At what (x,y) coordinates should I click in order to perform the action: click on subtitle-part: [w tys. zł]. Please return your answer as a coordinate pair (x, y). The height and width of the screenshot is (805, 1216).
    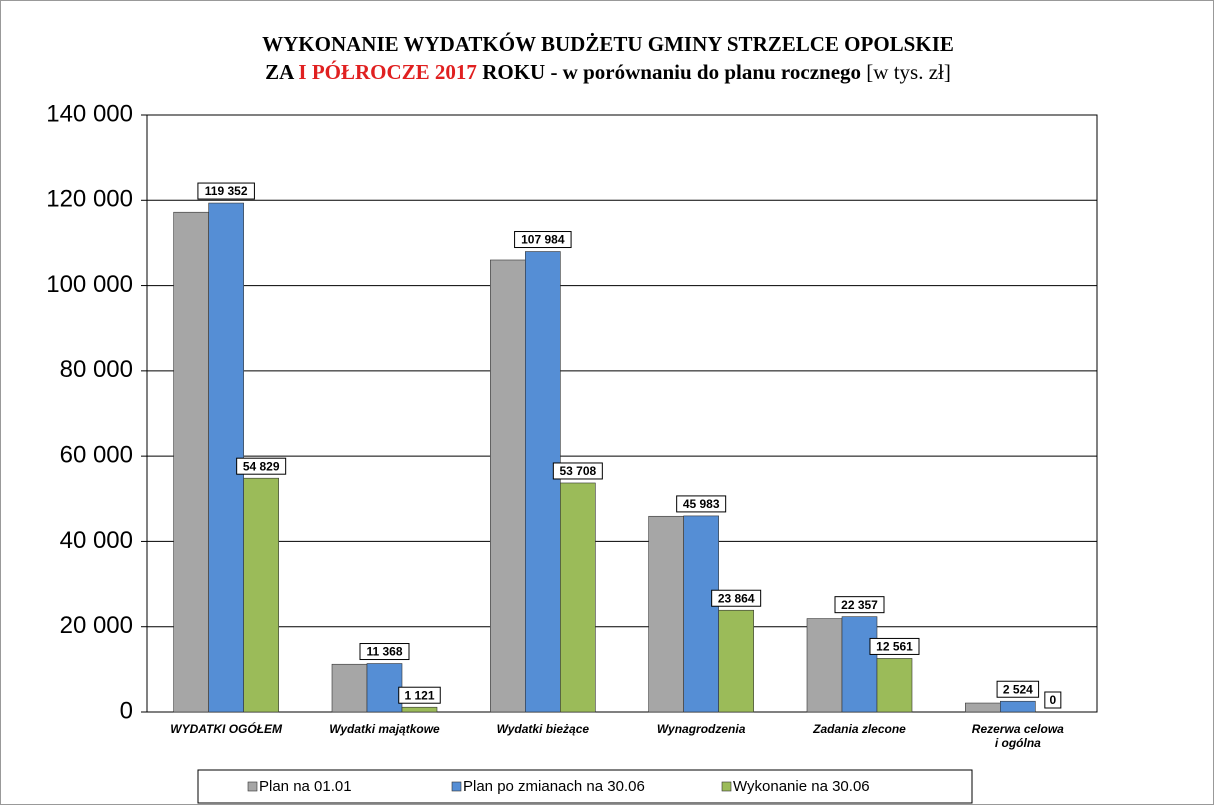
    Looking at the image, I should click on (908, 72).